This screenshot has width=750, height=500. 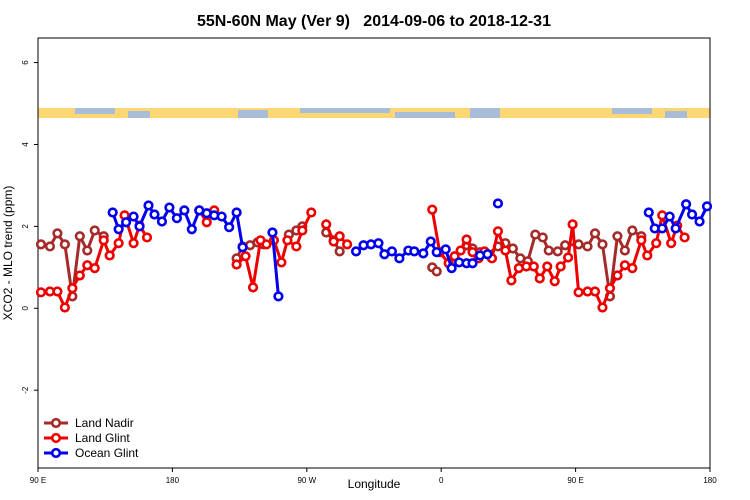 I want to click on y-tick-label: 0, so click(x=25, y=308).